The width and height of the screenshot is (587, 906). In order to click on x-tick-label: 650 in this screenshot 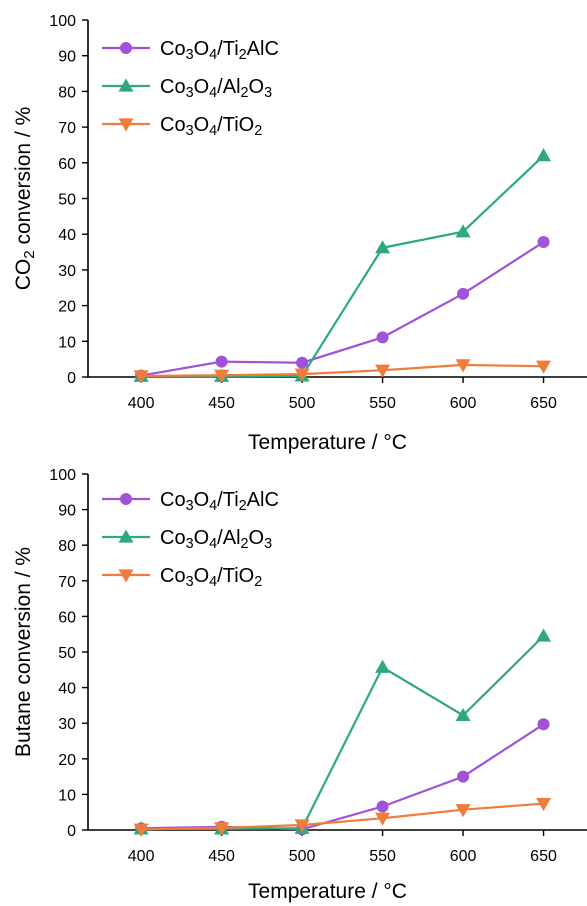, I will do `click(543, 403)`.